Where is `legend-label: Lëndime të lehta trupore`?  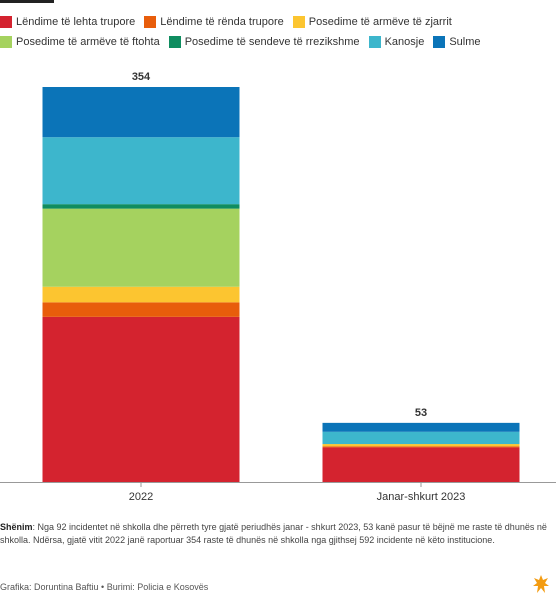 legend-label: Lëndime të lehta trupore is located at coordinates (76, 22).